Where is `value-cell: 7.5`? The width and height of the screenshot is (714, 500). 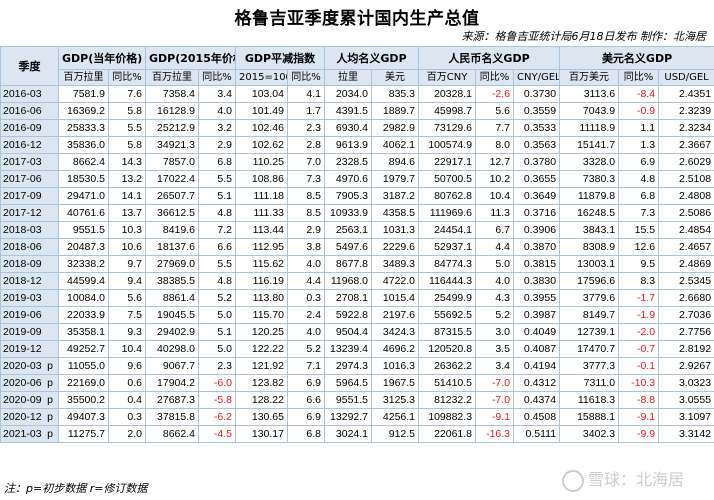 value-cell: 7.5 is located at coordinates (127, 315).